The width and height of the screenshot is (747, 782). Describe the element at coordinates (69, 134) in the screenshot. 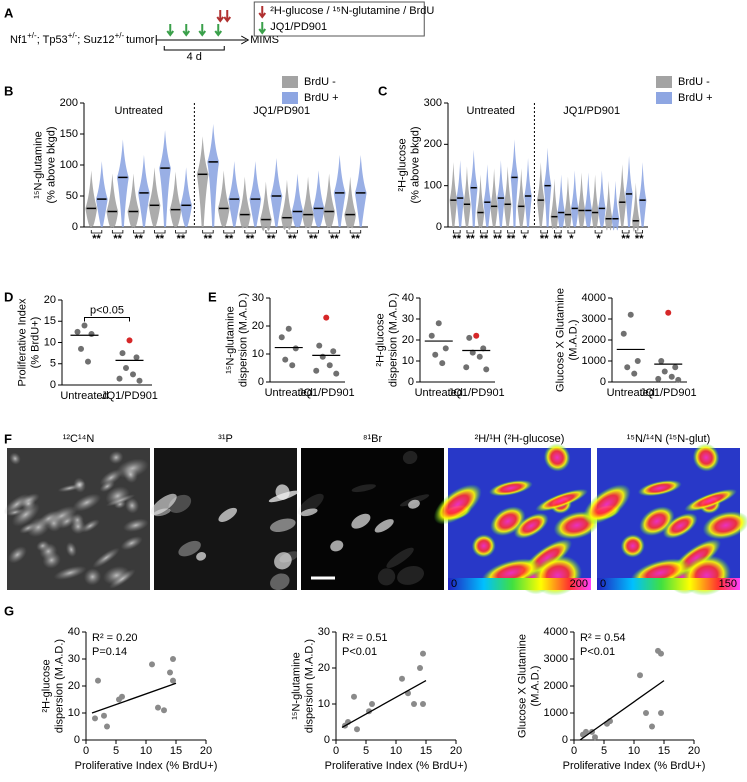

I see `y-tick-label: 150` at that location.